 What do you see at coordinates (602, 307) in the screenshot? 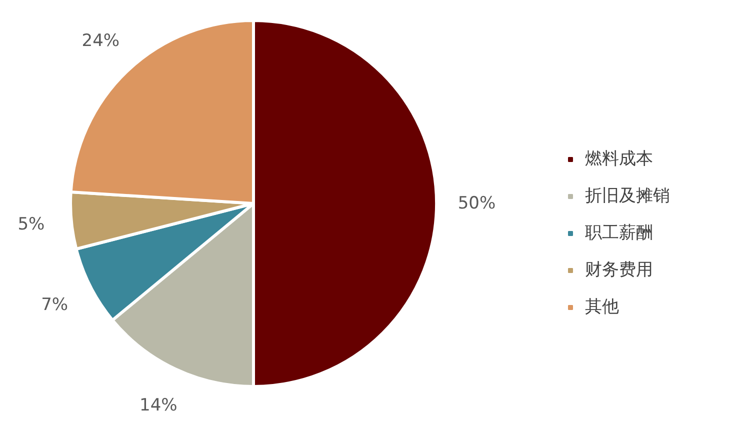
I see `legend-label: 其他` at bounding box center [602, 307].